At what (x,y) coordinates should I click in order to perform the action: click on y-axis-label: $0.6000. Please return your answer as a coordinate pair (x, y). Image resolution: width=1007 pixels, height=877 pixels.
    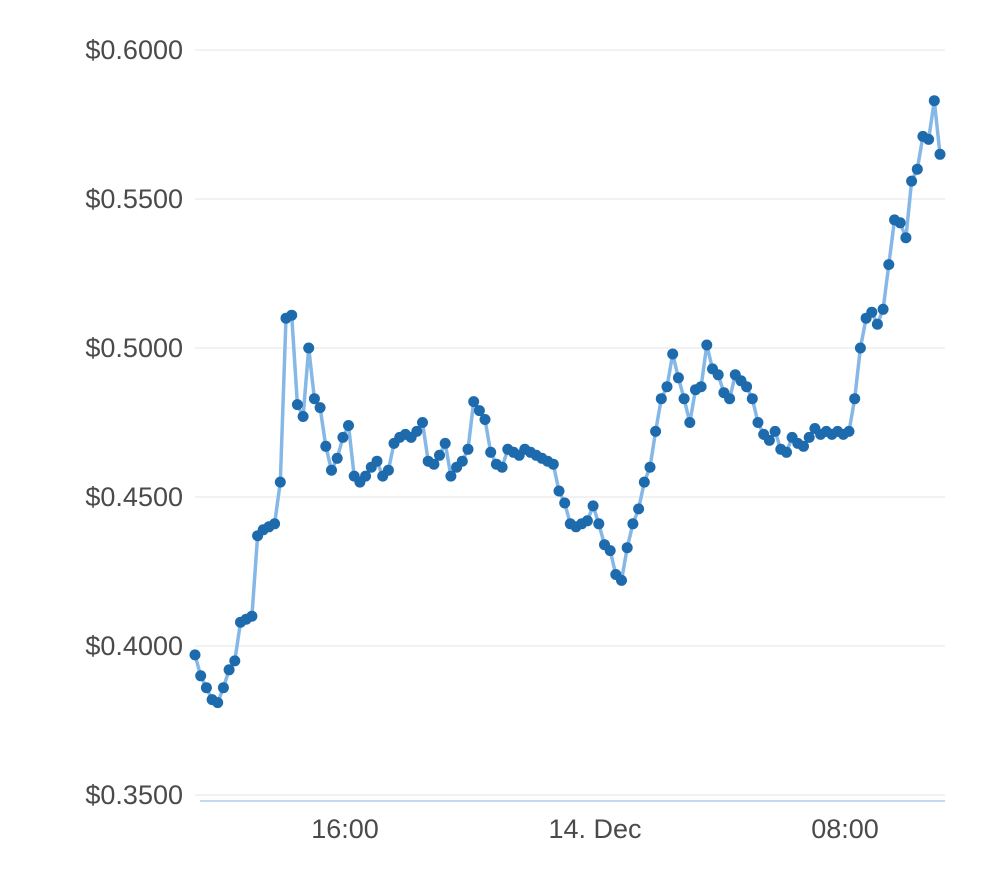
    Looking at the image, I should click on (134, 50).